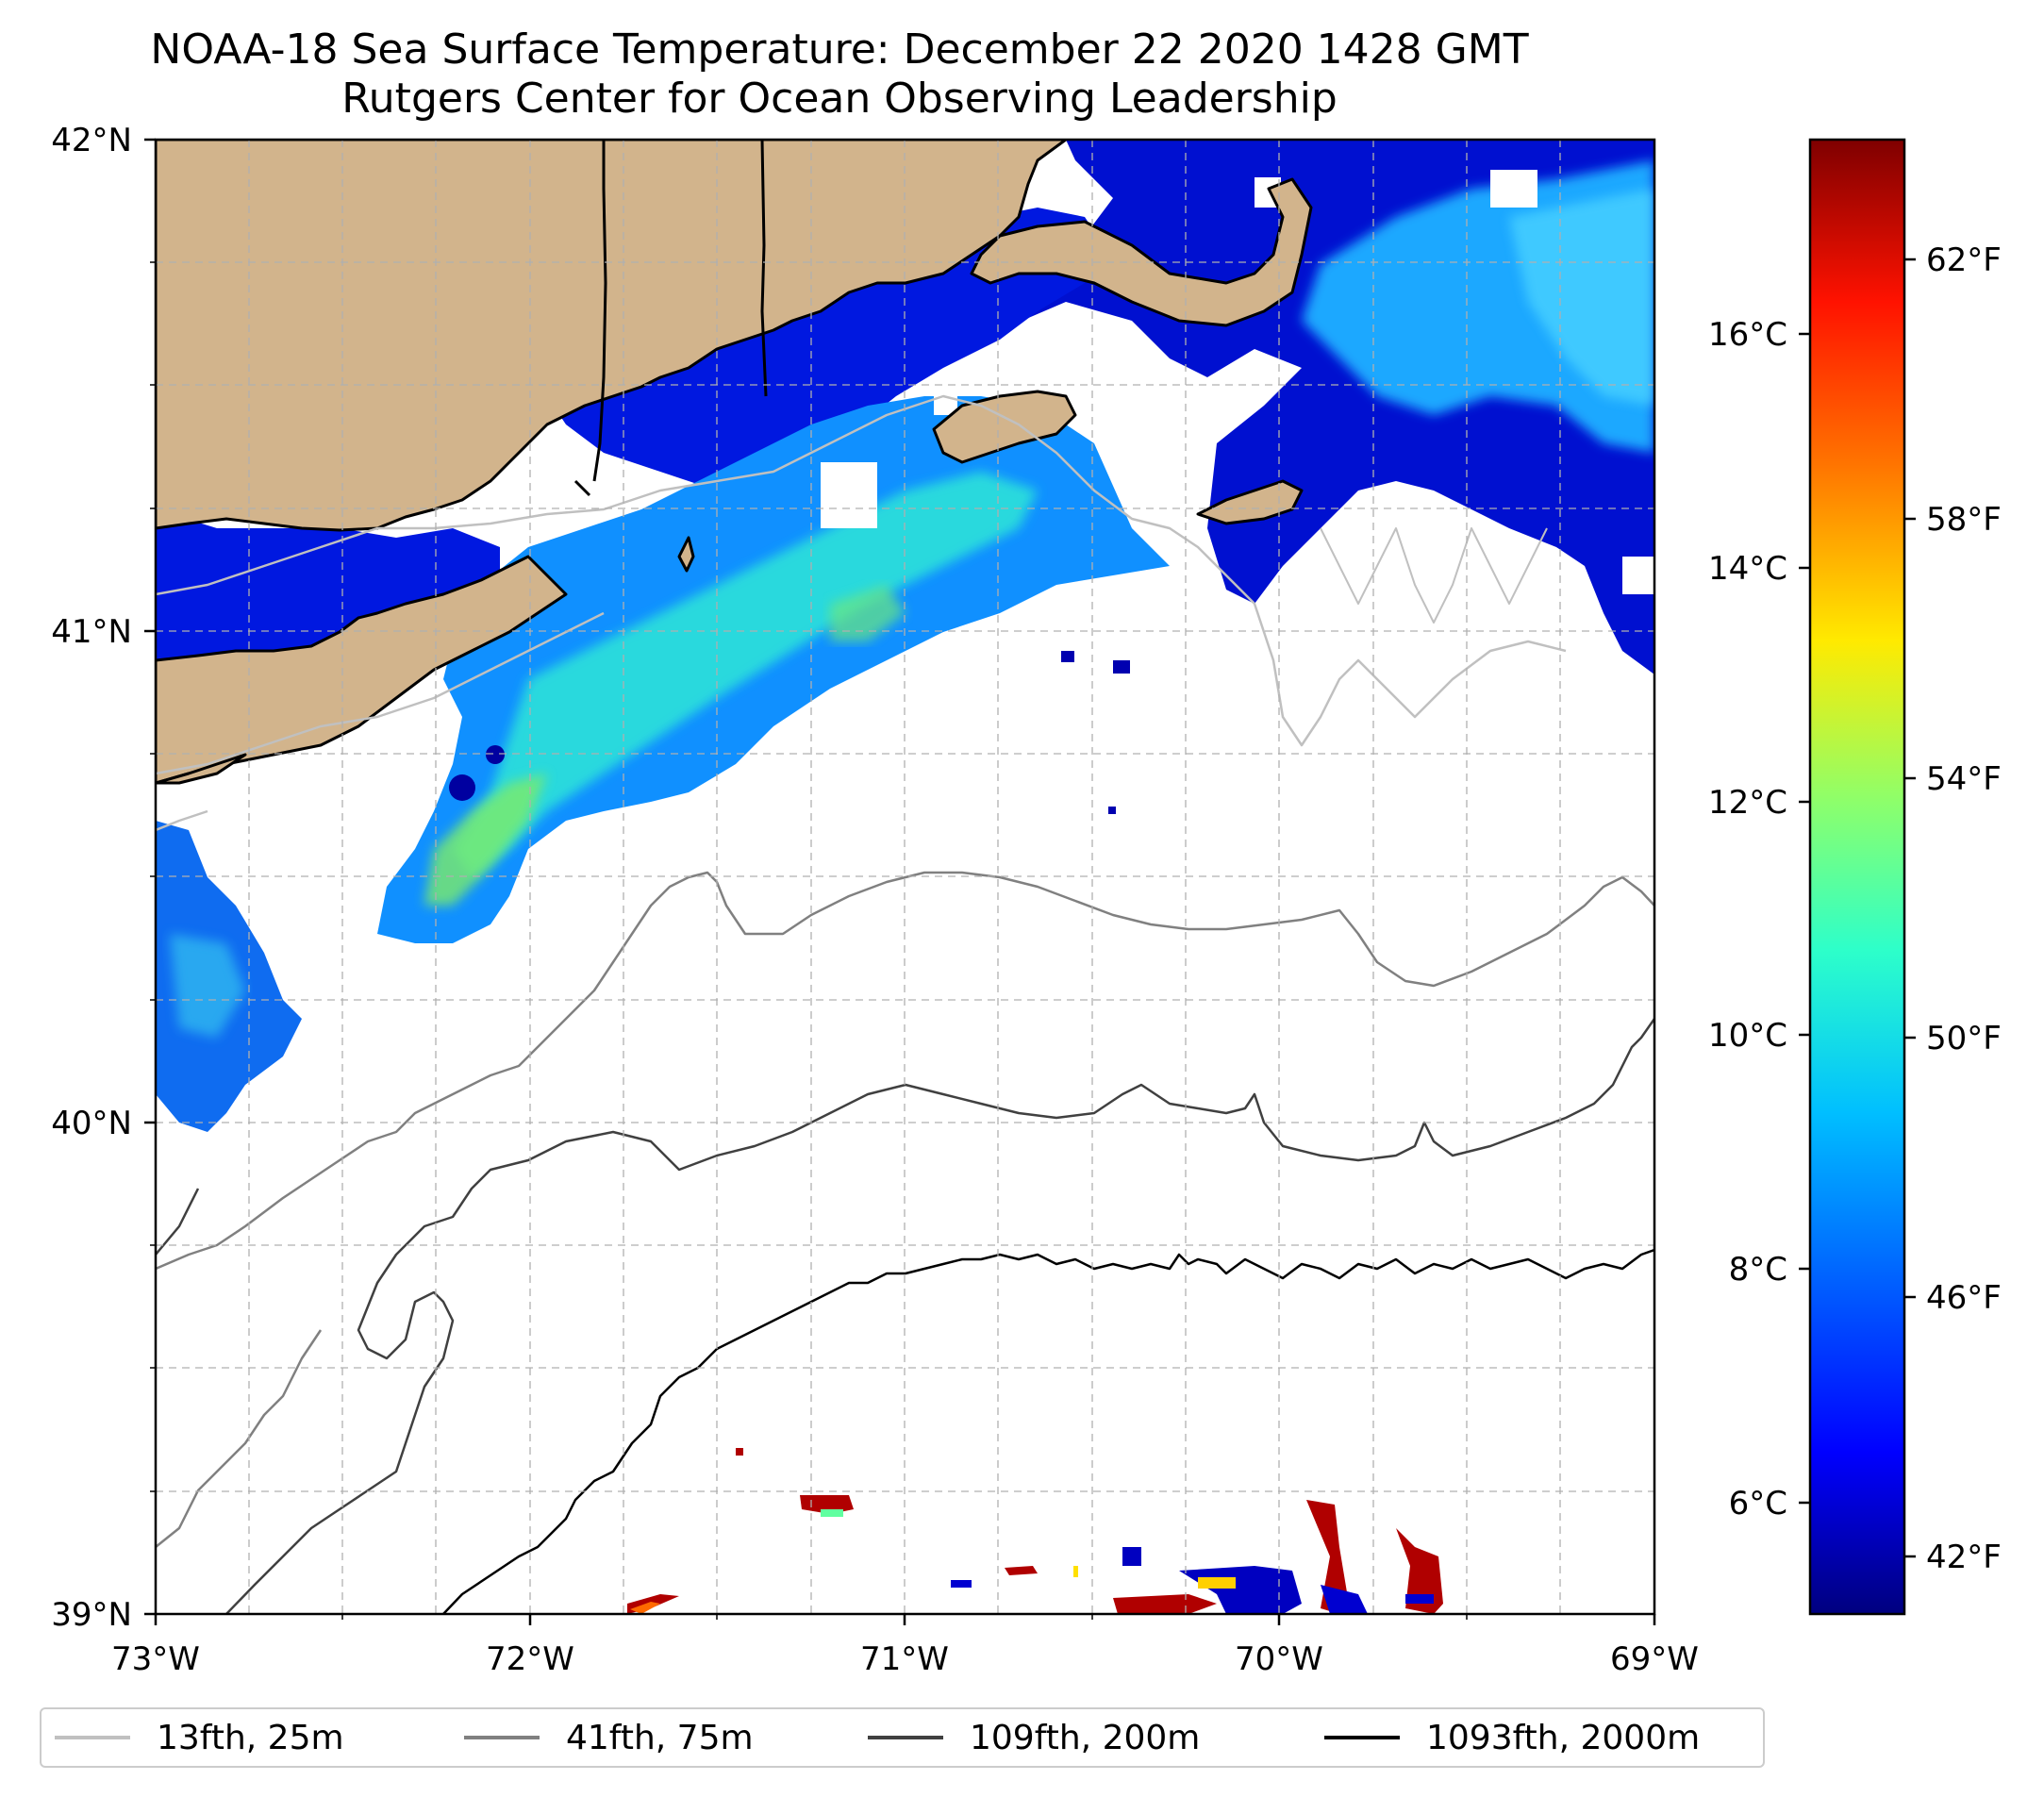 The width and height of the screenshot is (2044, 1797). I want to click on colorbar-celsius-label: 10°C, so click(1748, 1036).